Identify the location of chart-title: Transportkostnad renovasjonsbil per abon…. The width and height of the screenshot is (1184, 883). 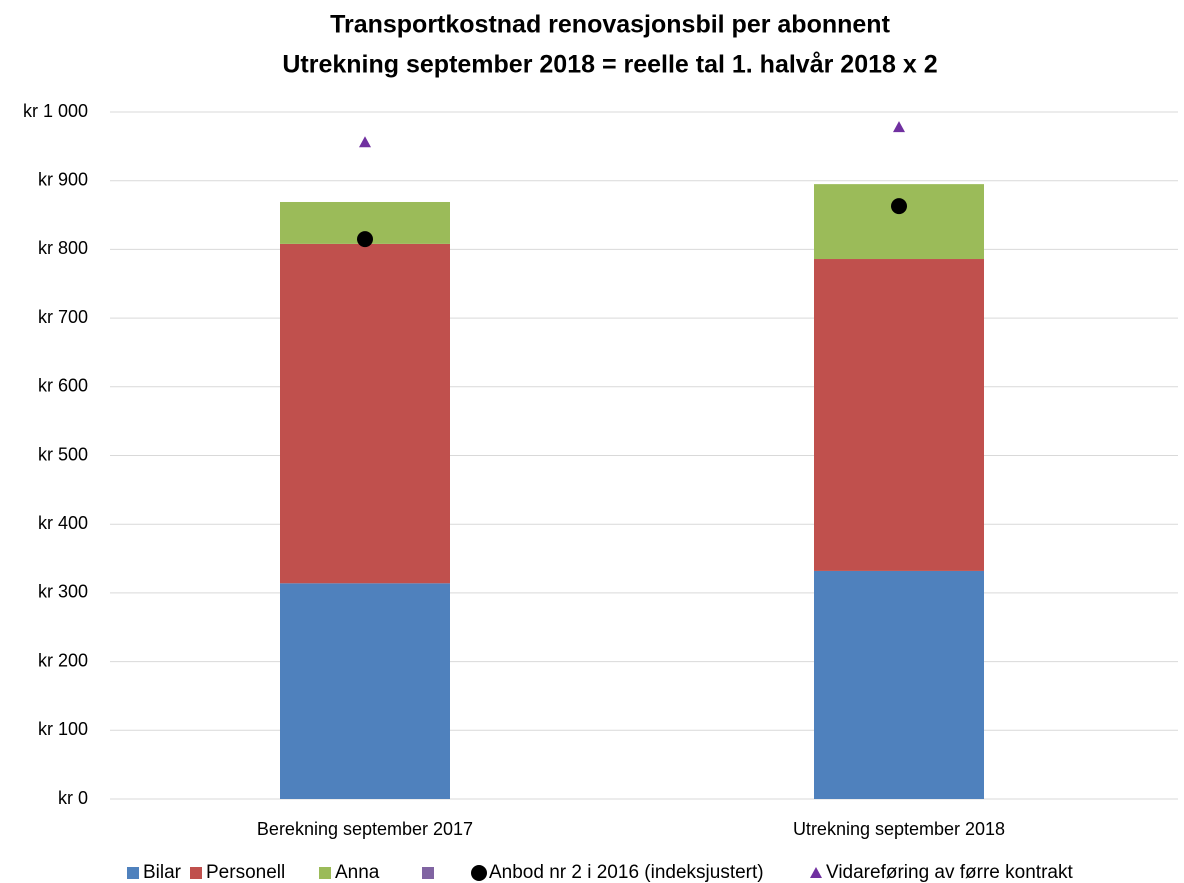
(610, 25).